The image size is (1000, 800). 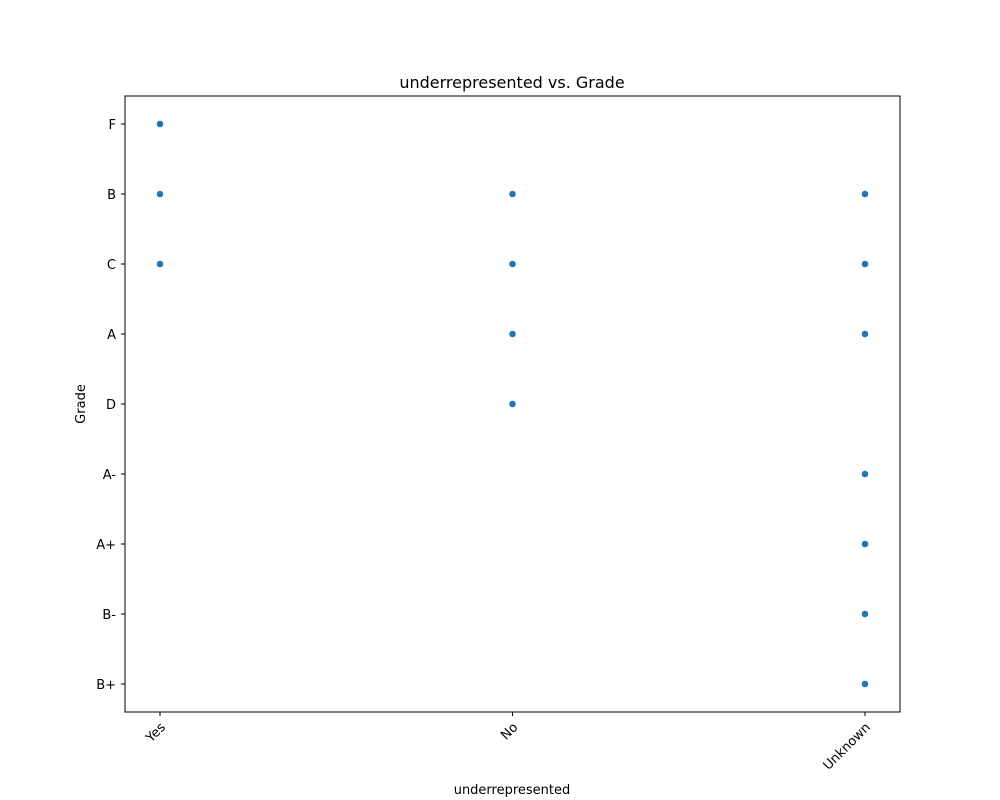 What do you see at coordinates (512, 264) in the screenshot?
I see `point-no-c` at bounding box center [512, 264].